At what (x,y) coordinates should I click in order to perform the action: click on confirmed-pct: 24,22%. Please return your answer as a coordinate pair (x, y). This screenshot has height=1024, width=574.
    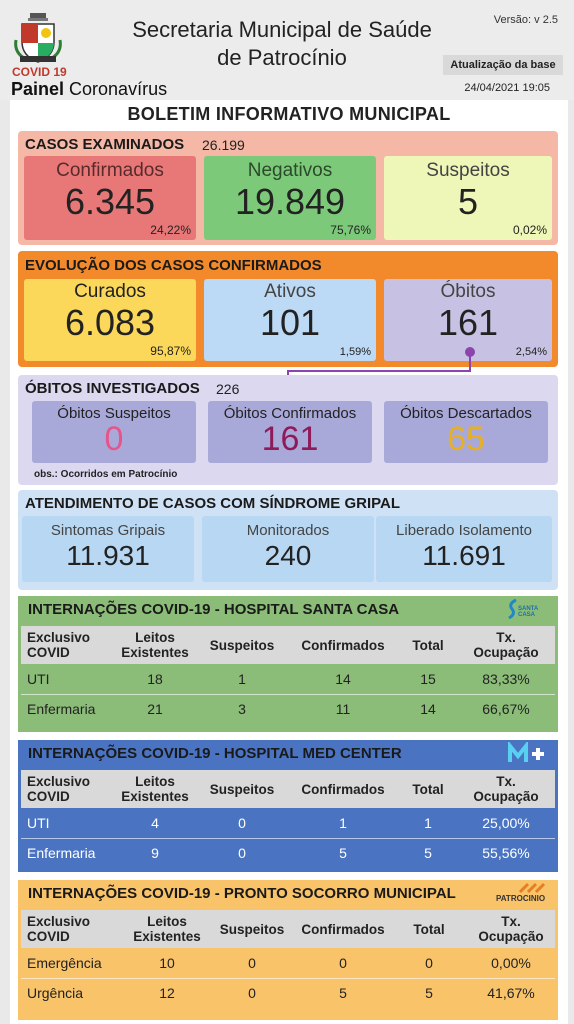
    Looking at the image, I should click on (170, 230).